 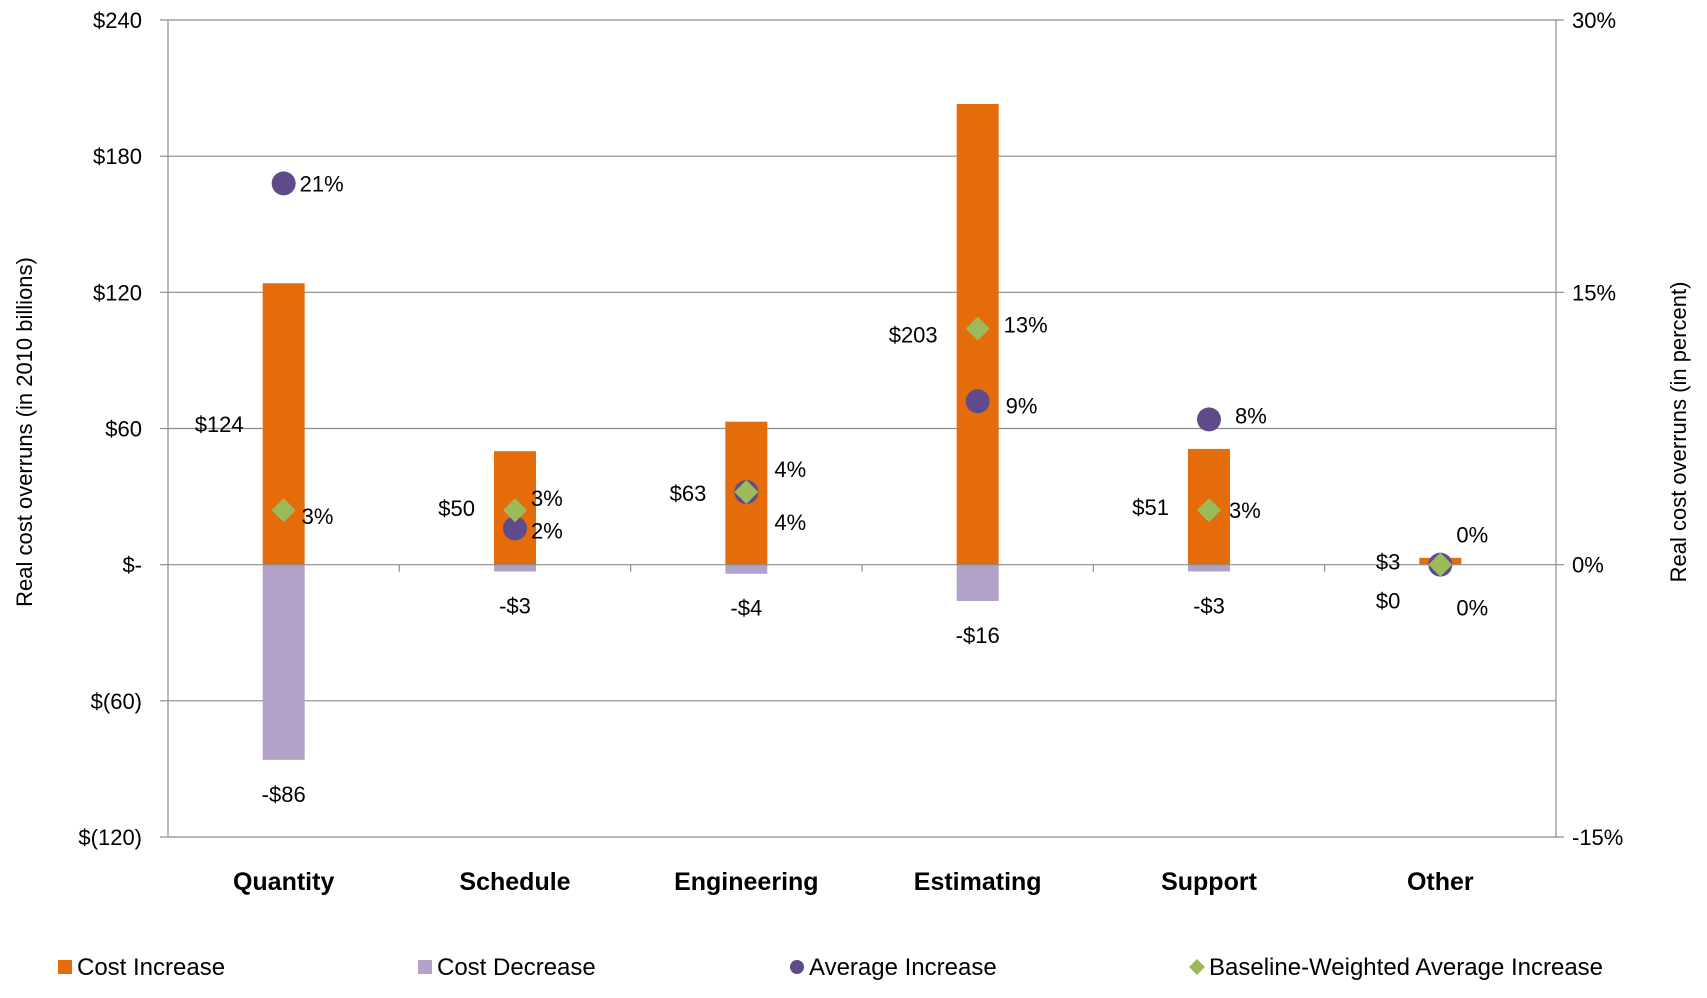 I want to click on label-average-increase: 8%, so click(x=1251, y=415).